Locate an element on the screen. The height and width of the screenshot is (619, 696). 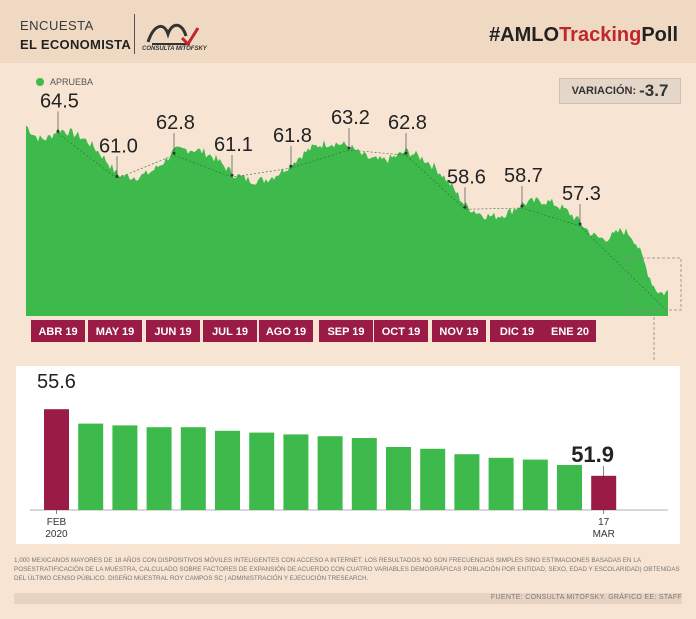
end-date-label: 17 is located at coordinates (604, 522).